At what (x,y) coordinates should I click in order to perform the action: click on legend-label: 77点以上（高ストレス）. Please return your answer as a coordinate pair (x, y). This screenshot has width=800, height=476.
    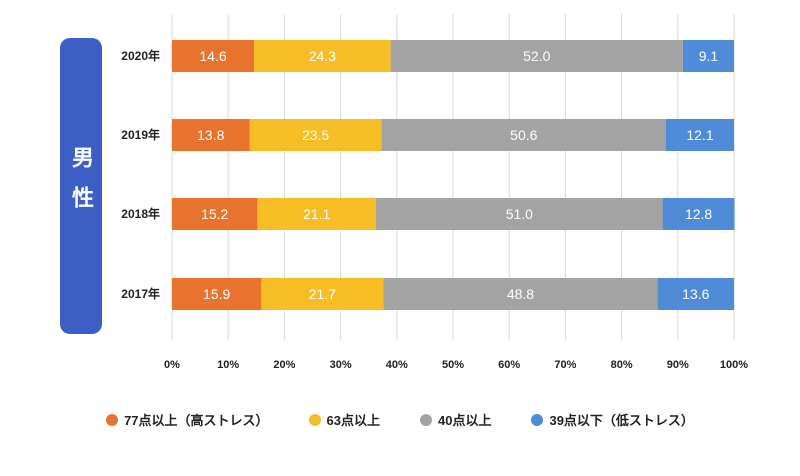
    Looking at the image, I should click on (196, 420).